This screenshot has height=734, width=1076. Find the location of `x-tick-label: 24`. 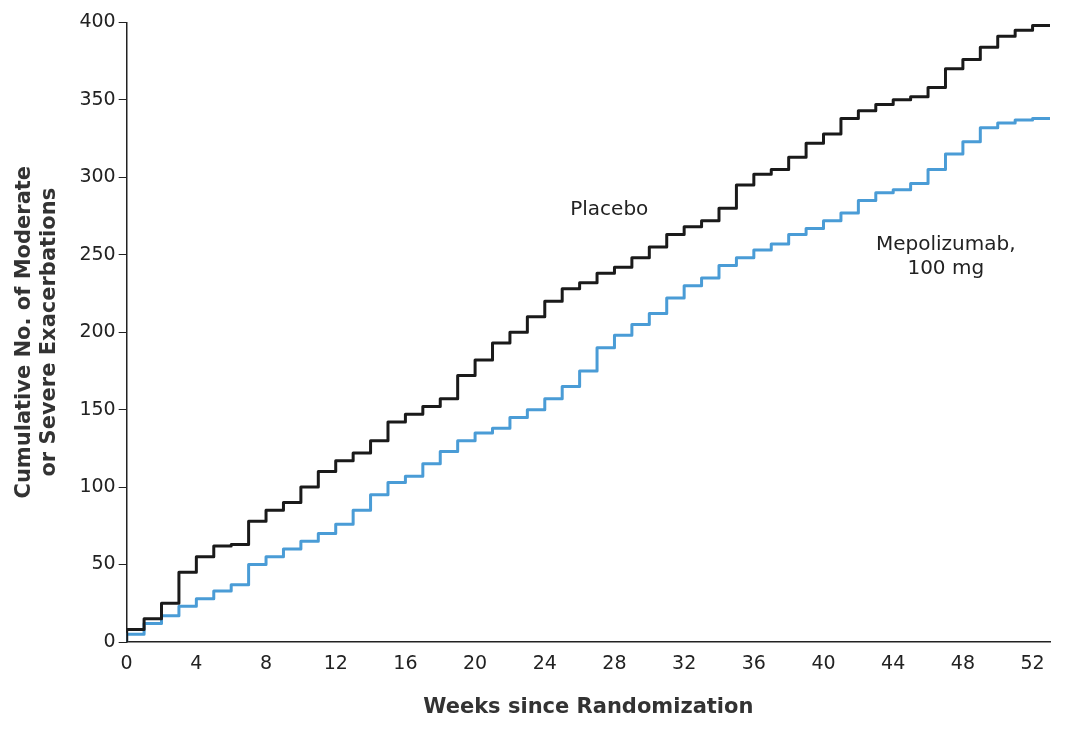

x-tick-label: 24 is located at coordinates (544, 662).